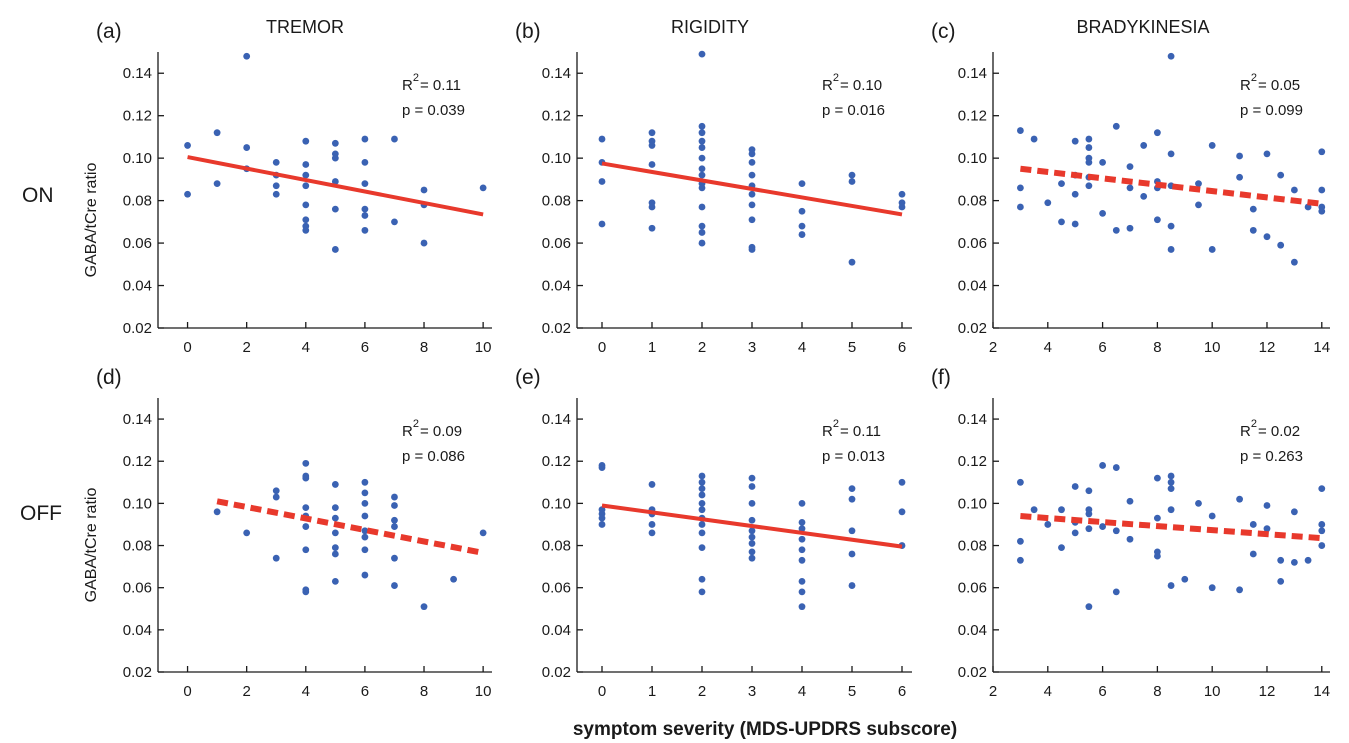  I want to click on x-tick-label: 12, so click(1267, 691).